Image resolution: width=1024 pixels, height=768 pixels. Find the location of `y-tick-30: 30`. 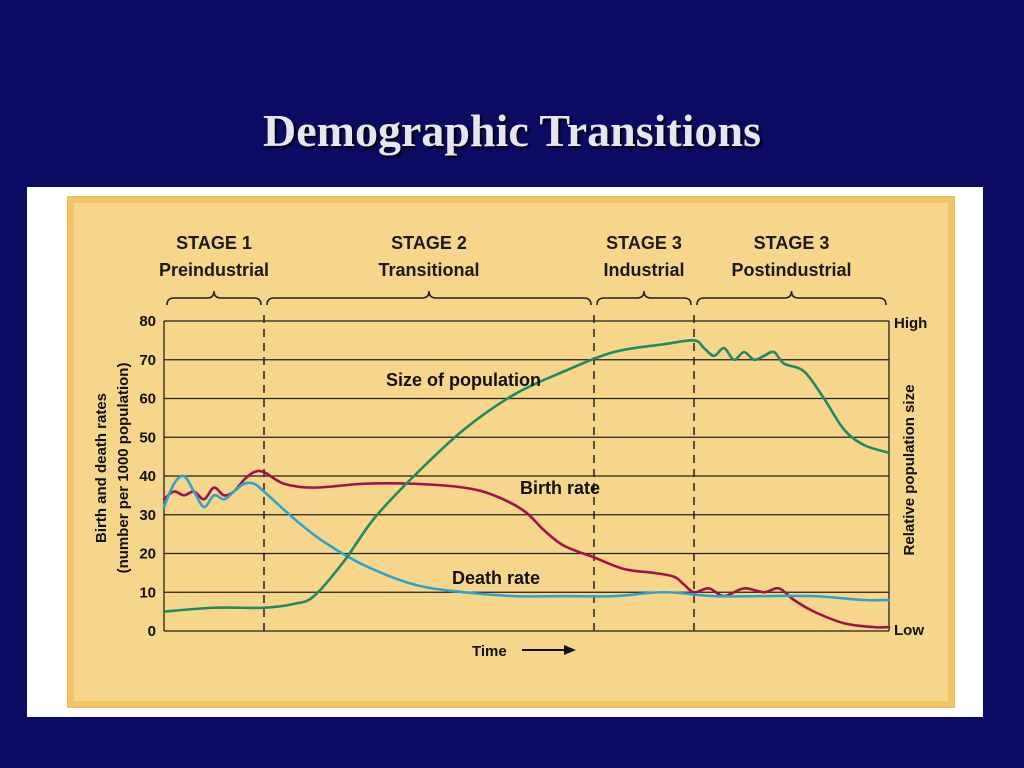

y-tick-30: 30 is located at coordinates (147, 515).